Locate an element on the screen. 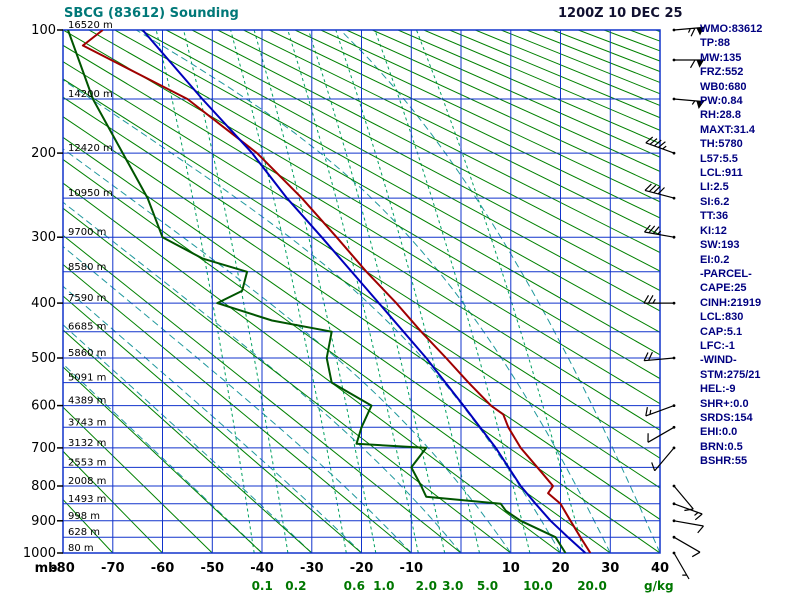 The width and height of the screenshot is (800, 600). stat-line: WMO:83612 is located at coordinates (731, 29).